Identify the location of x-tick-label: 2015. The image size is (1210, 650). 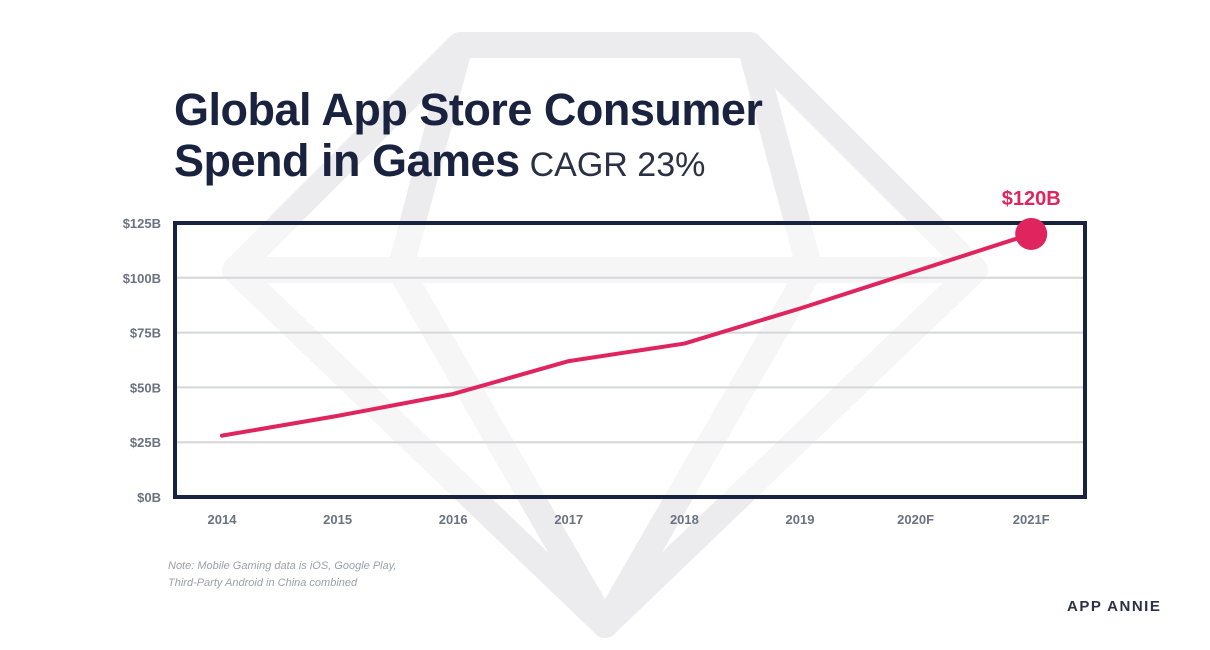
(337, 519).